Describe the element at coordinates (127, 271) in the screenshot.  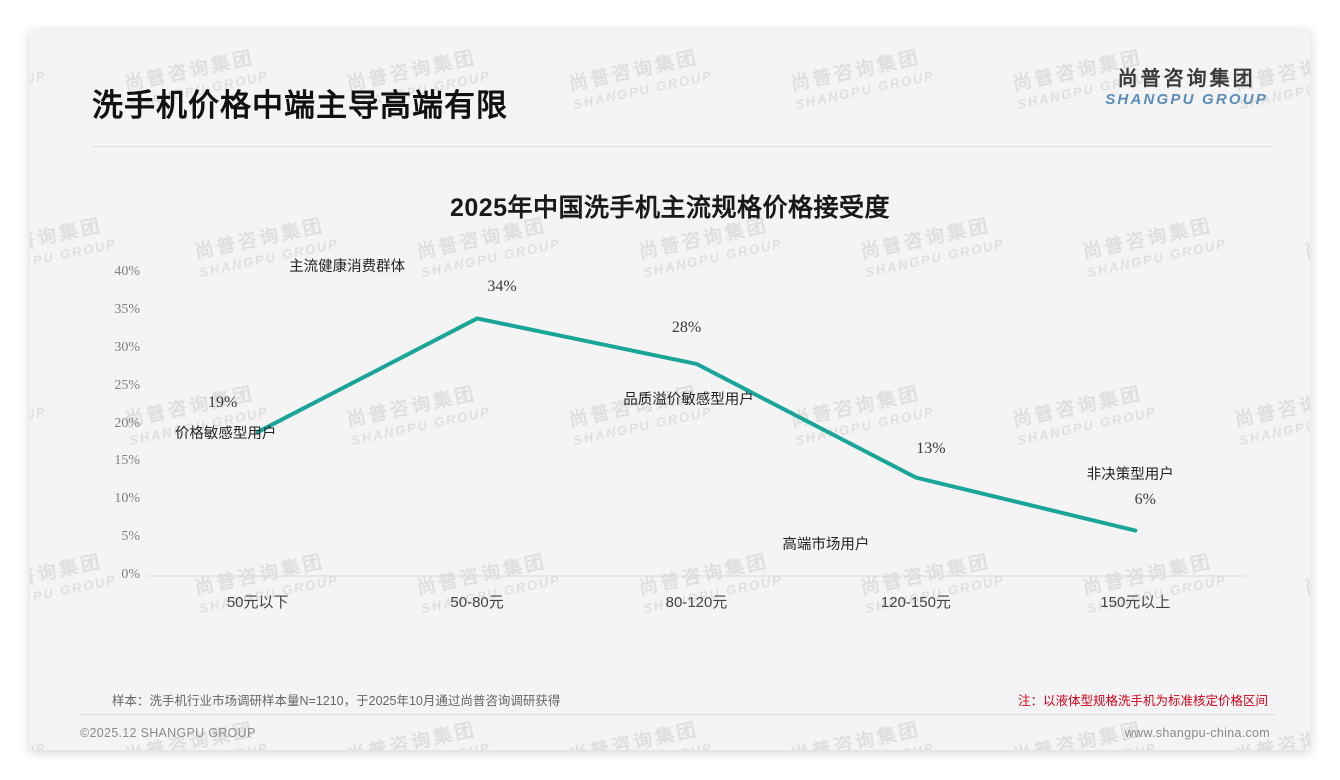
I see `y-axis-tick: 40%` at that location.